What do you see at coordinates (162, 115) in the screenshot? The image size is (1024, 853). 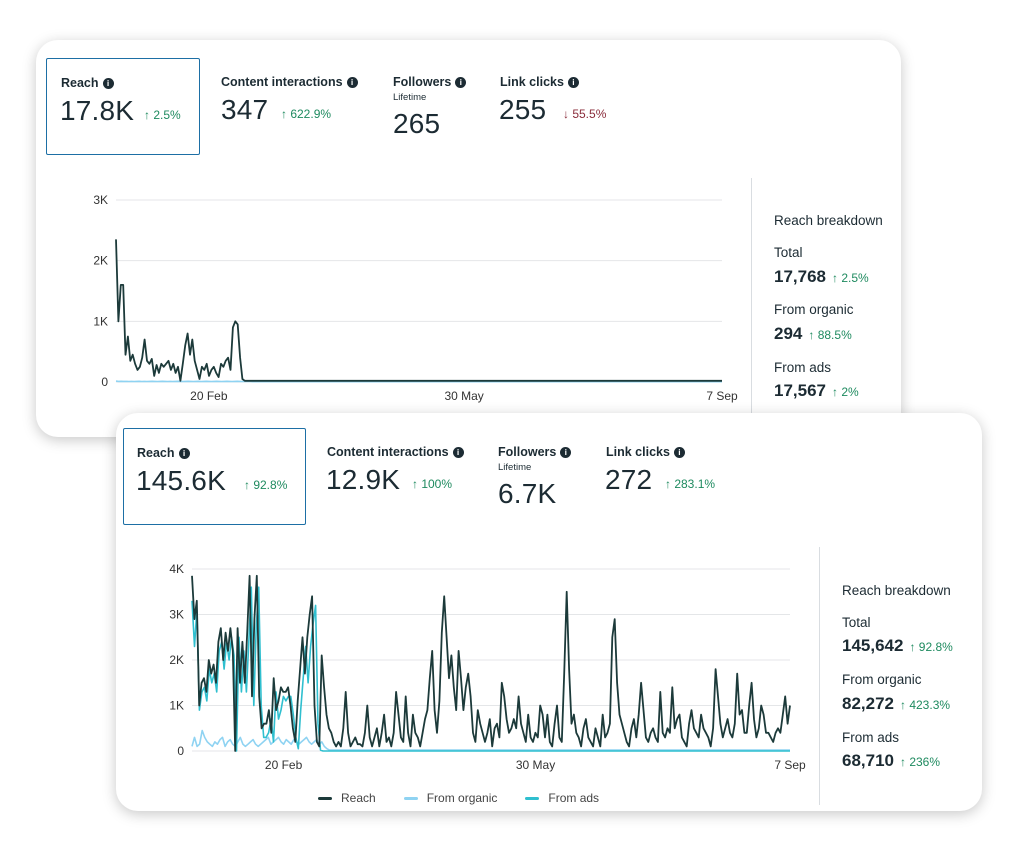 I see `metric-change: ↑ 2.5%` at bounding box center [162, 115].